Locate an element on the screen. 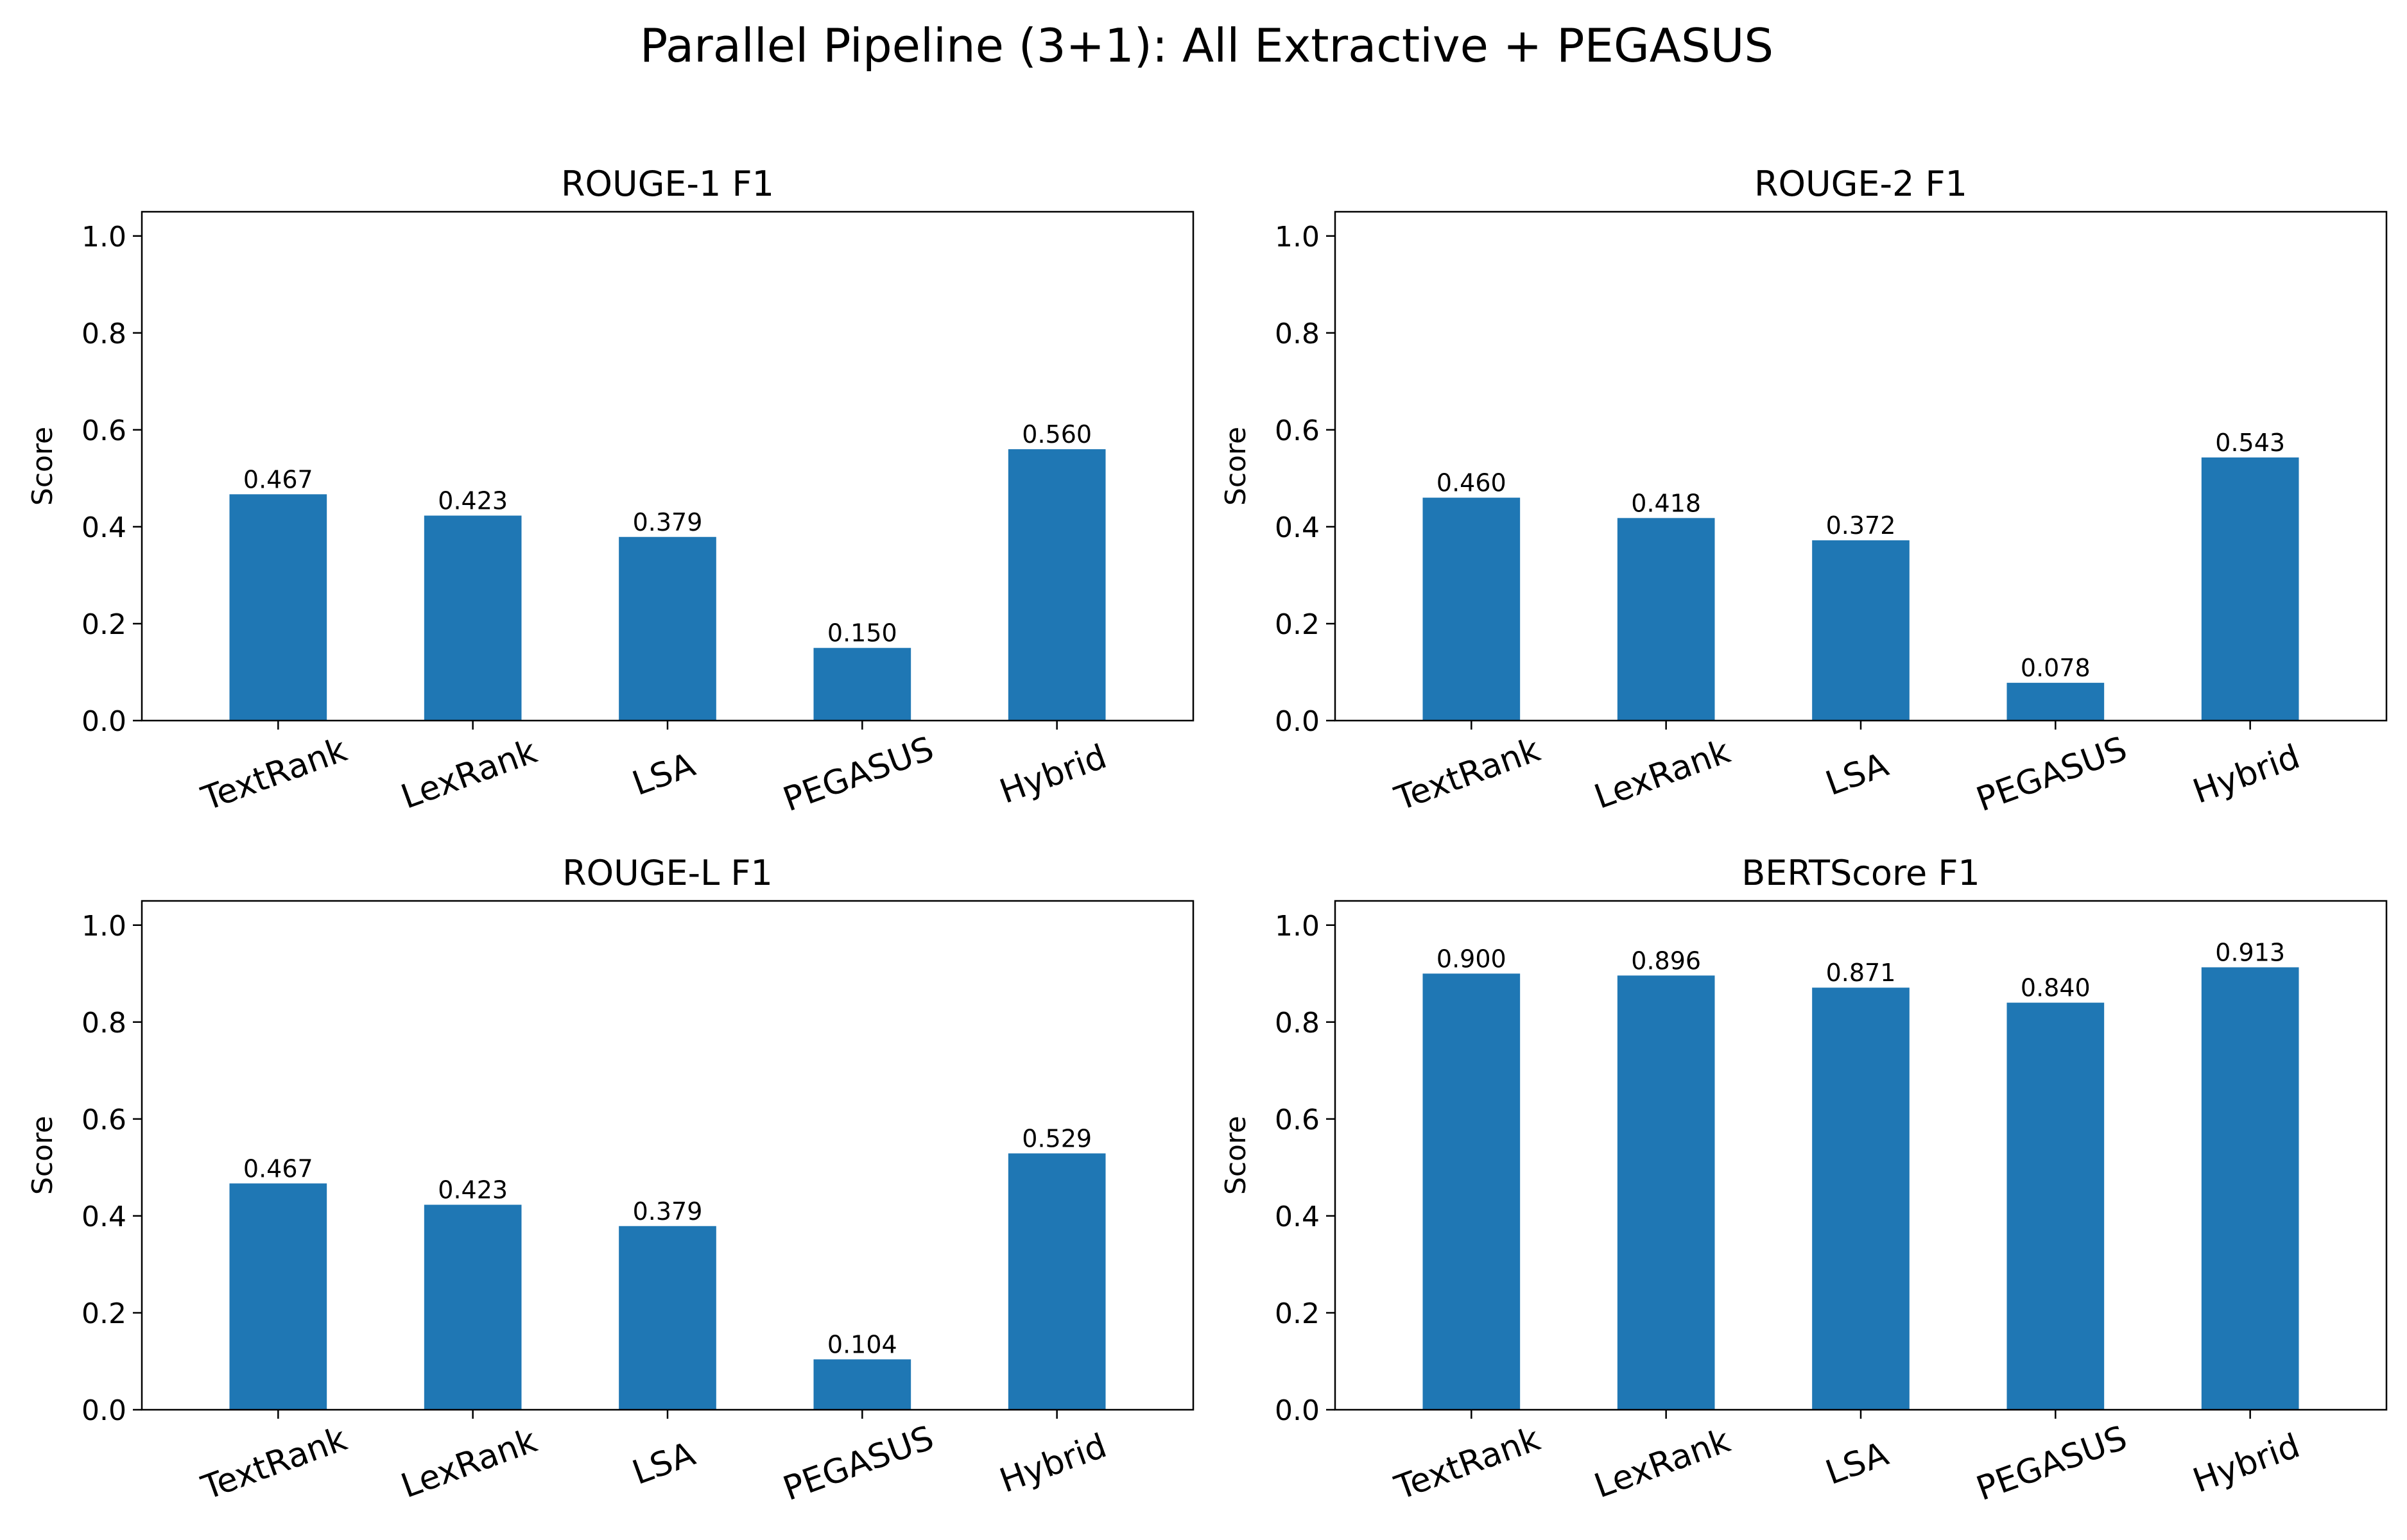  bar-value-label: 0.104 is located at coordinates (862, 1344).